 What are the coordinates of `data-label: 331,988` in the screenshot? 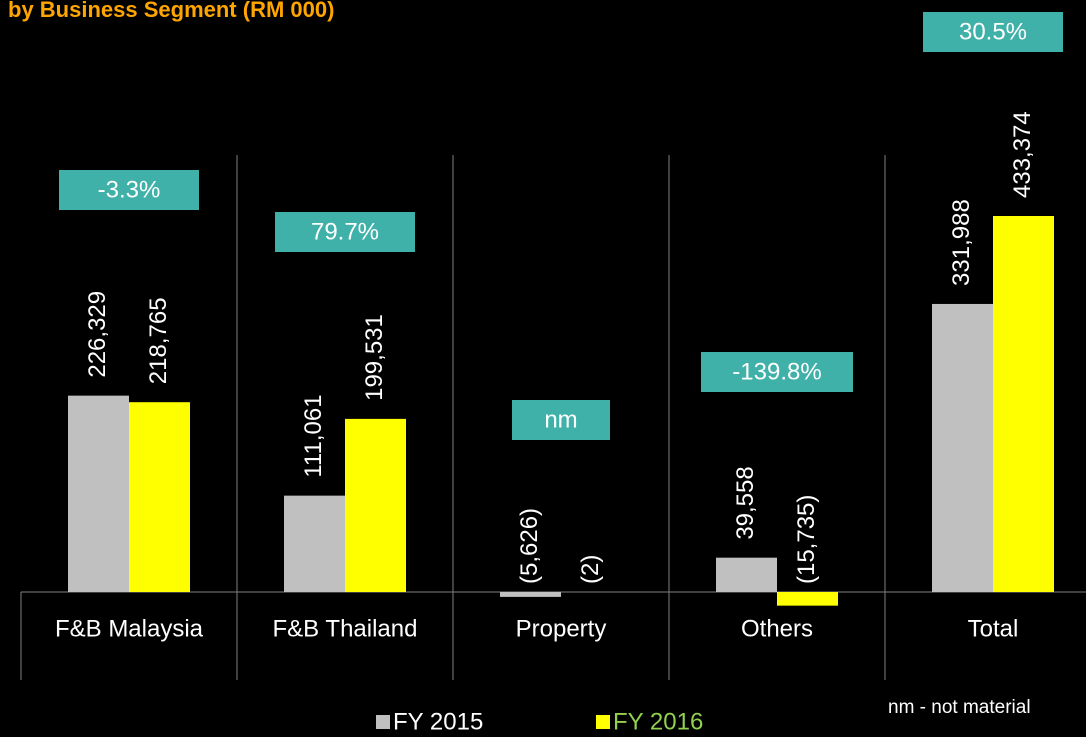 It's located at (961, 242).